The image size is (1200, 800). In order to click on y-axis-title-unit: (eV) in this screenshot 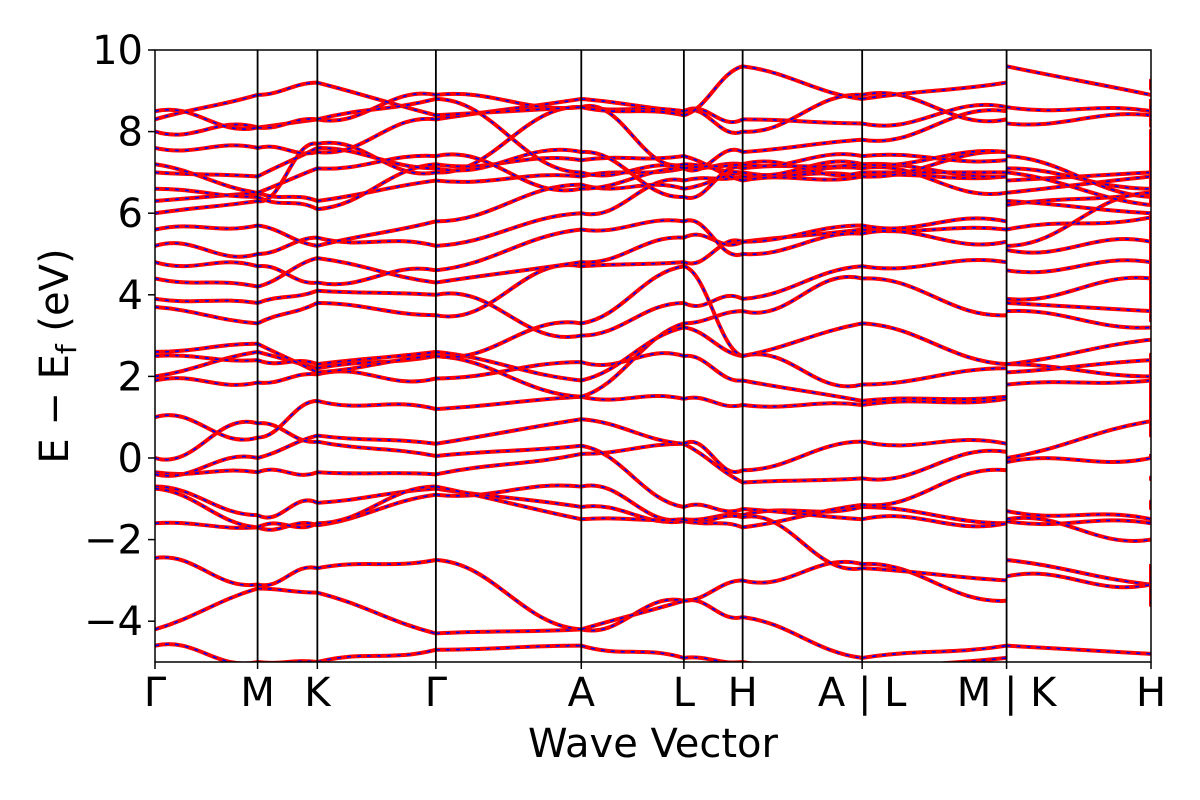, I will do `click(55, 296)`.